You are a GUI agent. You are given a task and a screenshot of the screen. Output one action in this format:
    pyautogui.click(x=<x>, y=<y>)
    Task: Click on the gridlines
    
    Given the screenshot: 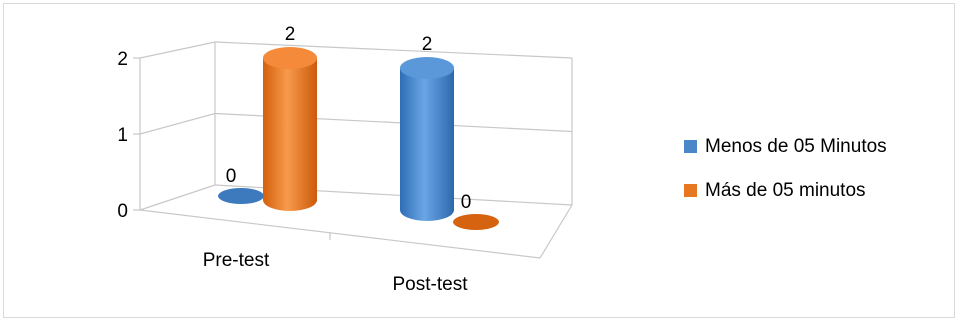 What is the action you would take?
    pyautogui.click(x=356, y=88)
    